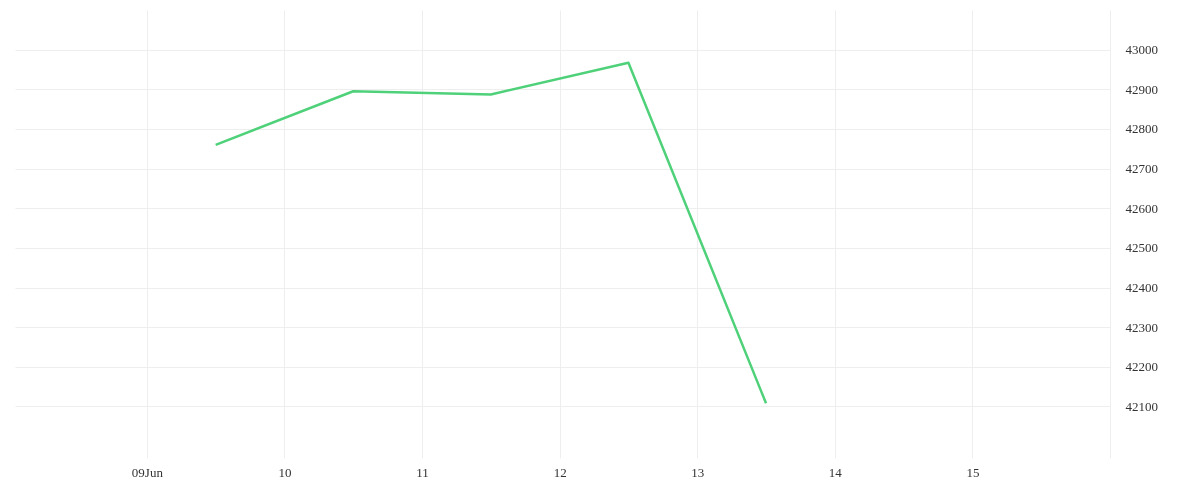 This screenshot has height=500, width=1200. I want to click on x-tick-label: 11, so click(422, 472).